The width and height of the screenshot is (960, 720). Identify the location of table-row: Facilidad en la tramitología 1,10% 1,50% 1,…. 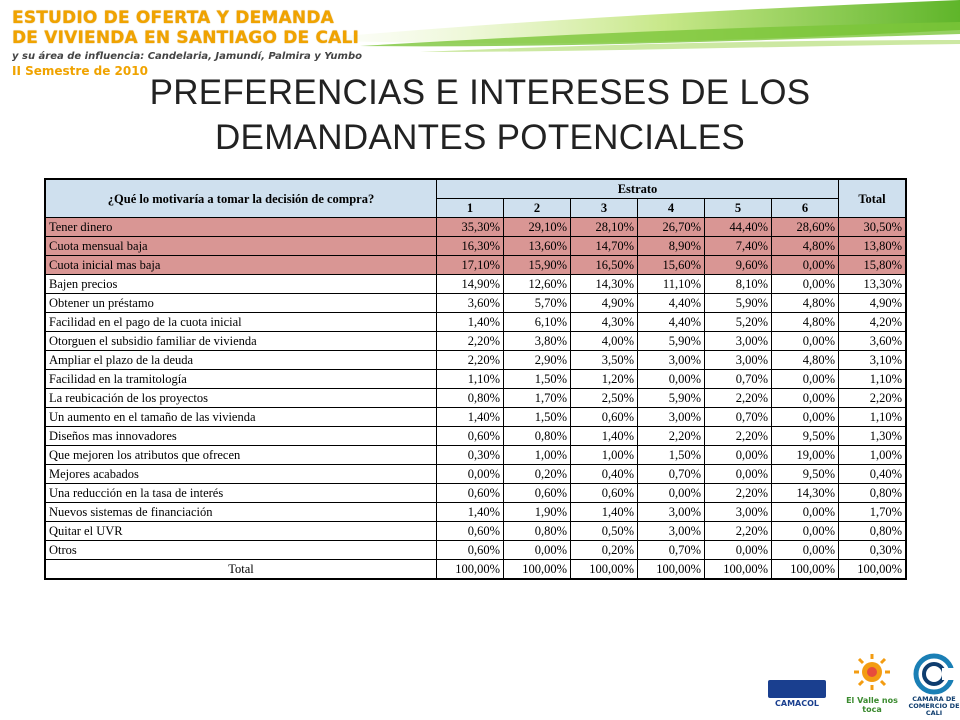
(475, 379).